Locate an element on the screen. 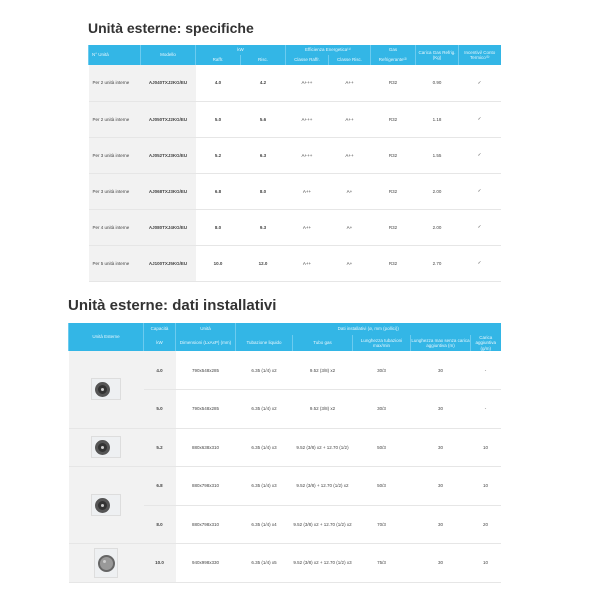  table-cell: 4.2 is located at coordinates (263, 83).